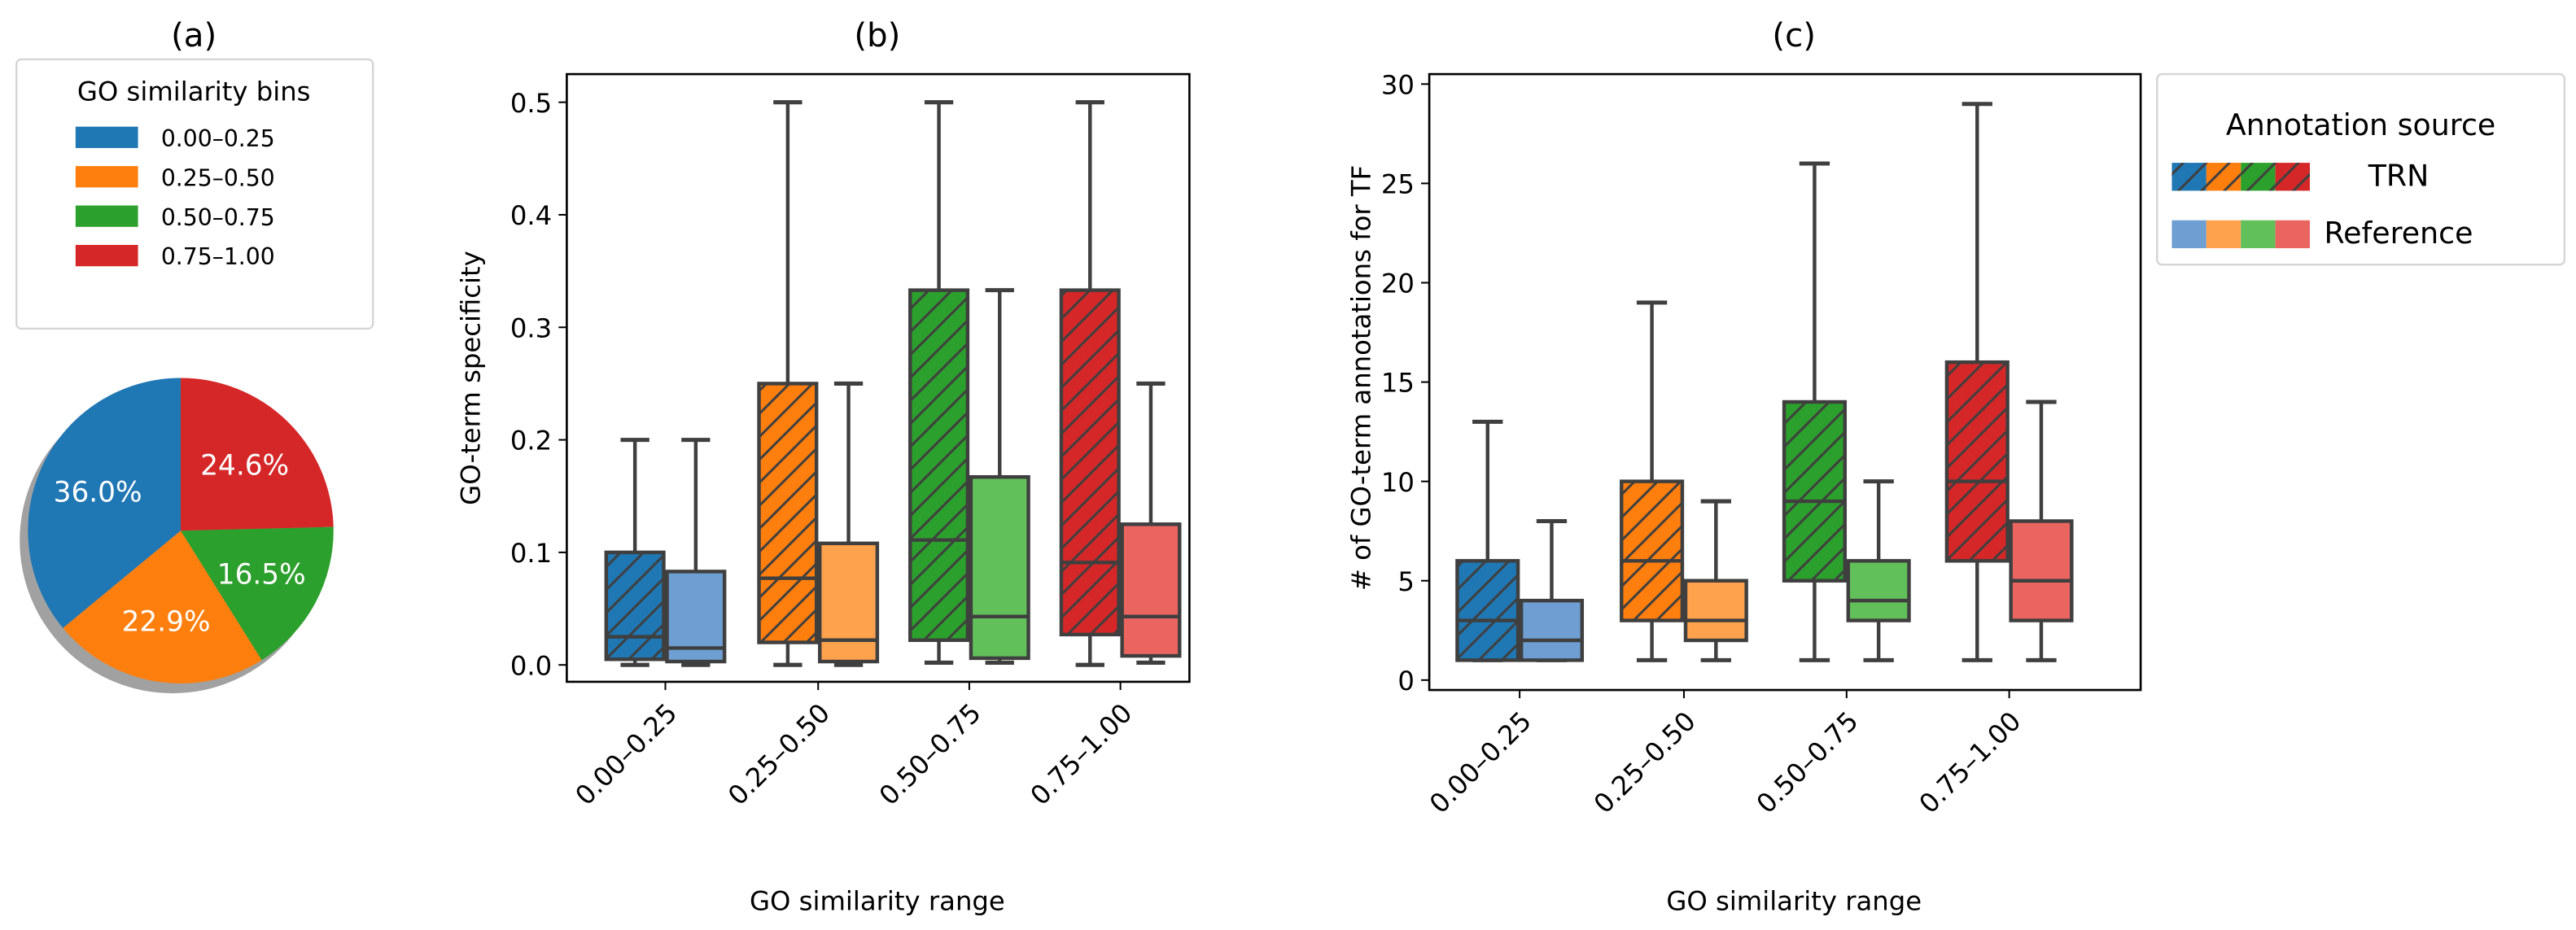 The image size is (2576, 930). I want to click on panel-b-xlabel: GO similarity range, so click(877, 901).